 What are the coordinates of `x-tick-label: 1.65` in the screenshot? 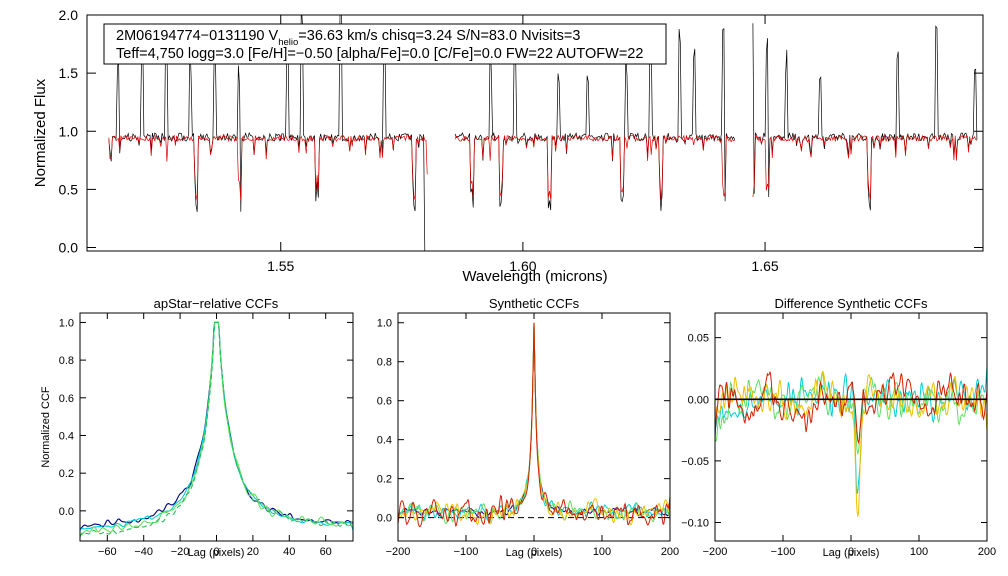 It's located at (764, 266).